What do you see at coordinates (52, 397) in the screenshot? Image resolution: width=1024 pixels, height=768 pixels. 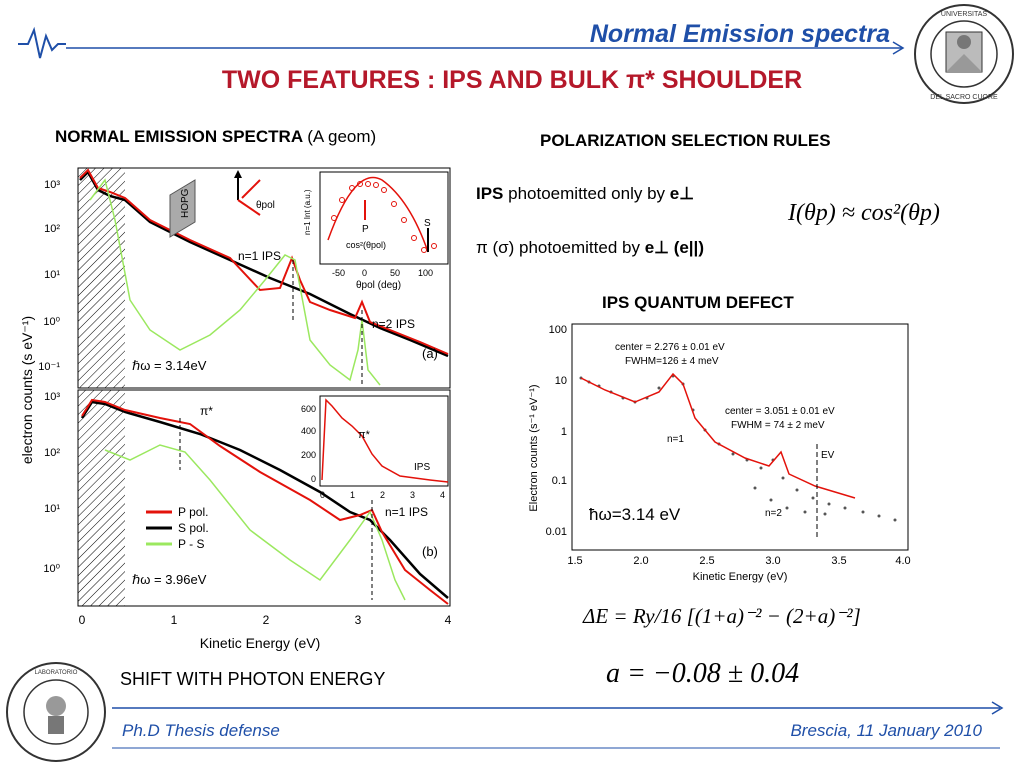 I see `yb-tick: 10³` at bounding box center [52, 397].